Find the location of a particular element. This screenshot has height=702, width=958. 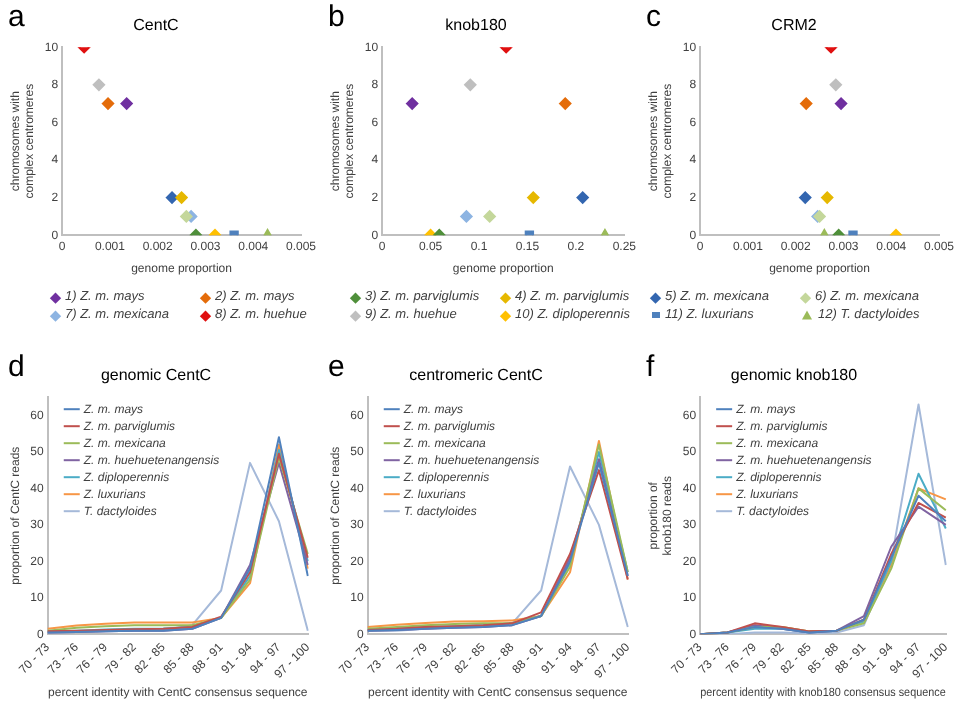

chart-title: knob180 is located at coordinates (476, 25).